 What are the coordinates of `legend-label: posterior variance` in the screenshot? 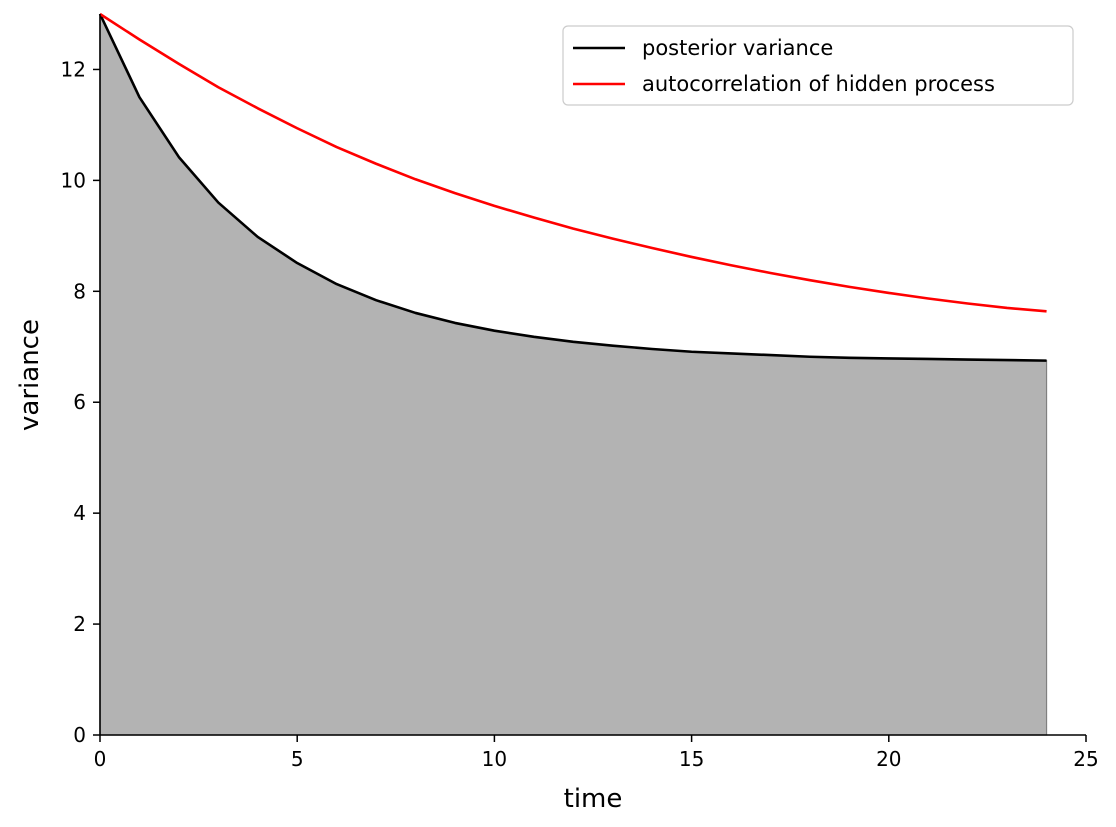 It's located at (737, 48).